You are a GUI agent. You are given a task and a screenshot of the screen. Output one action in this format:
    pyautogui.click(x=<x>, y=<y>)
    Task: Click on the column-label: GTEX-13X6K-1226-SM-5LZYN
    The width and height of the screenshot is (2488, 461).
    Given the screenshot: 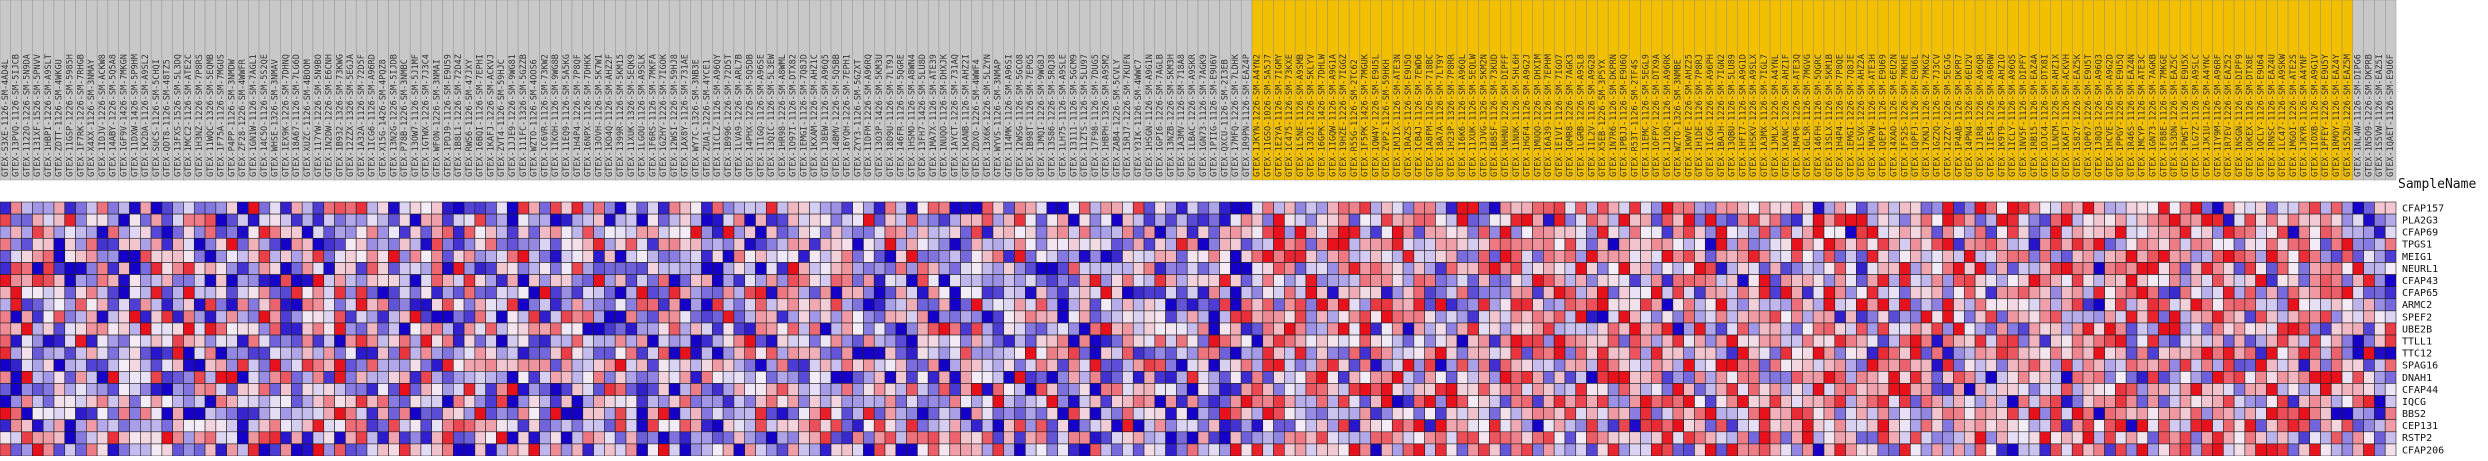 What is the action you would take?
    pyautogui.click(x=988, y=115)
    